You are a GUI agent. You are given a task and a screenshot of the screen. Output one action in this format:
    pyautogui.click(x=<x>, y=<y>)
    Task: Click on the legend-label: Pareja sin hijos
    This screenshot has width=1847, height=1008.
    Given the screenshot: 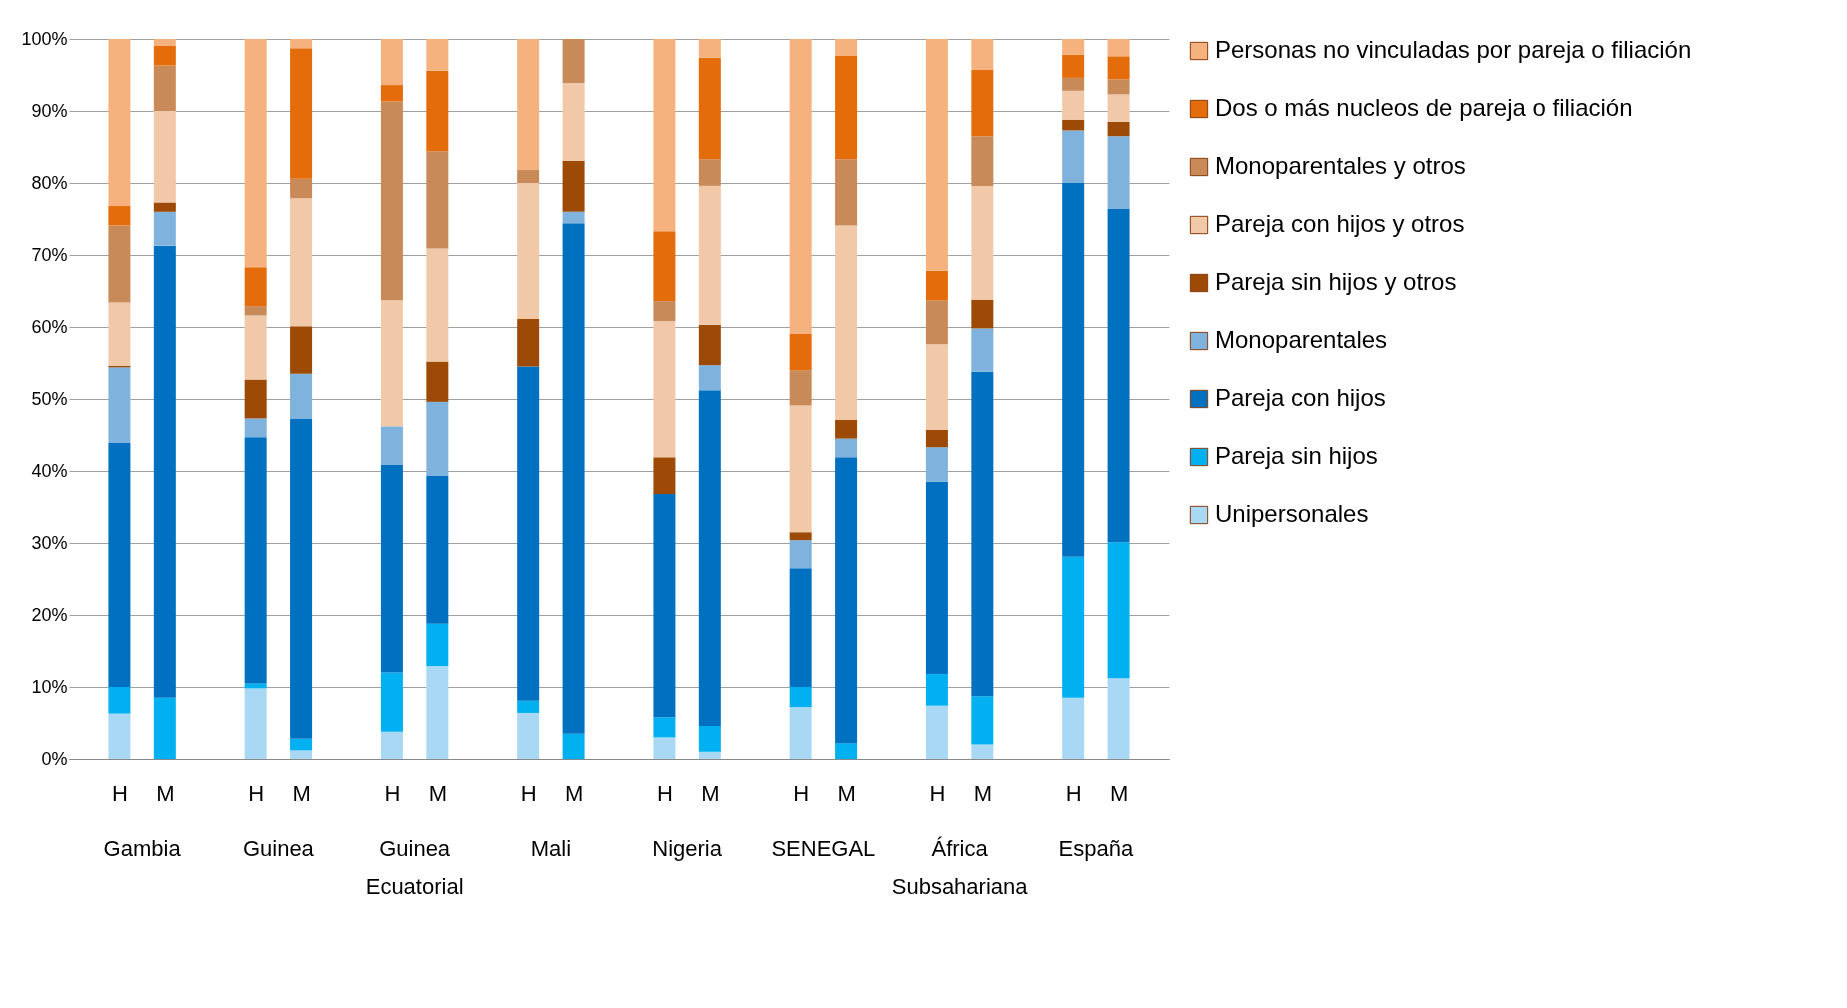 What is the action you would take?
    pyautogui.click(x=1296, y=455)
    